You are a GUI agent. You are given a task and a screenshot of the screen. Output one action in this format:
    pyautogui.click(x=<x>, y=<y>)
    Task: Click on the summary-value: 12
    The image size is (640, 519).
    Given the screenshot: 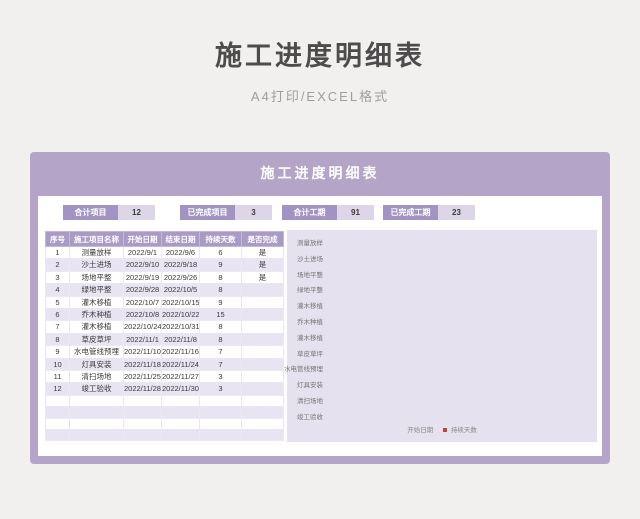 What is the action you would take?
    pyautogui.click(x=136, y=212)
    